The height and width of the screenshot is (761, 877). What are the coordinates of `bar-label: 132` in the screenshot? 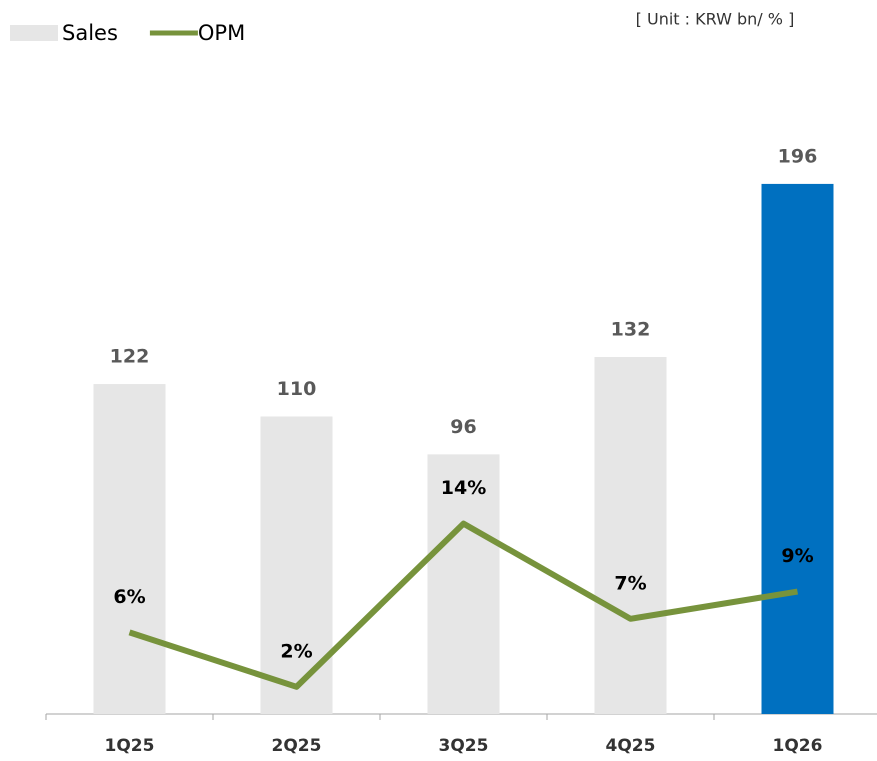 It's located at (631, 330).